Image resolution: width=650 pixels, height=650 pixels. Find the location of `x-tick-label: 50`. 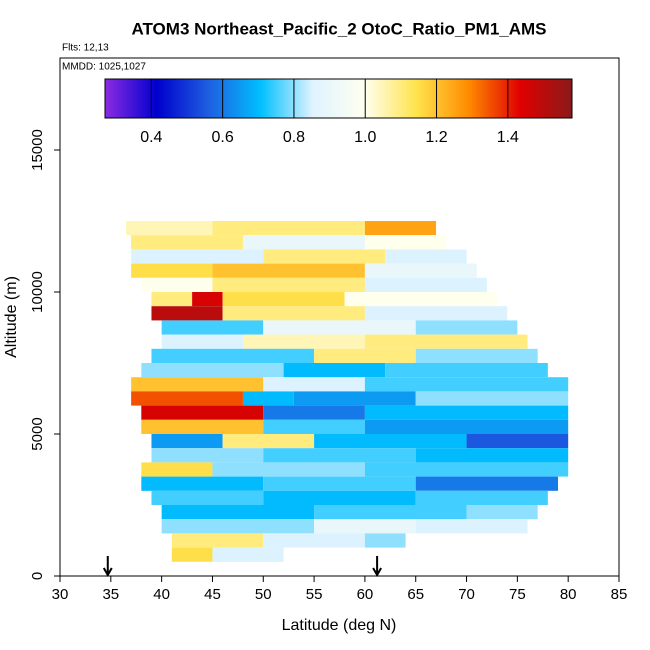

x-tick-label: 50 is located at coordinates (263, 594).